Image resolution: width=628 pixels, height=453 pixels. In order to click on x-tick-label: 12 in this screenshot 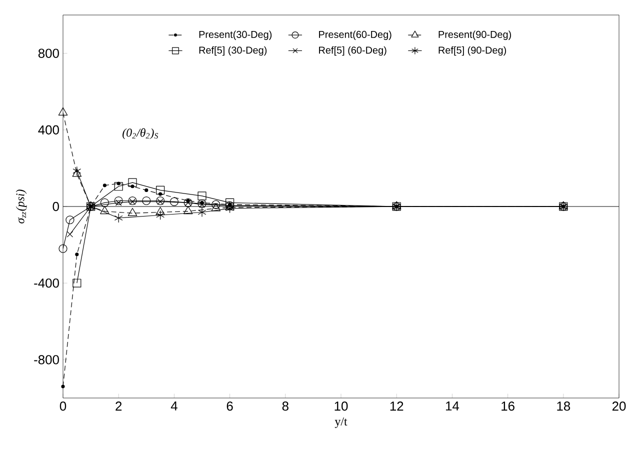, I will do `click(397, 406)`.